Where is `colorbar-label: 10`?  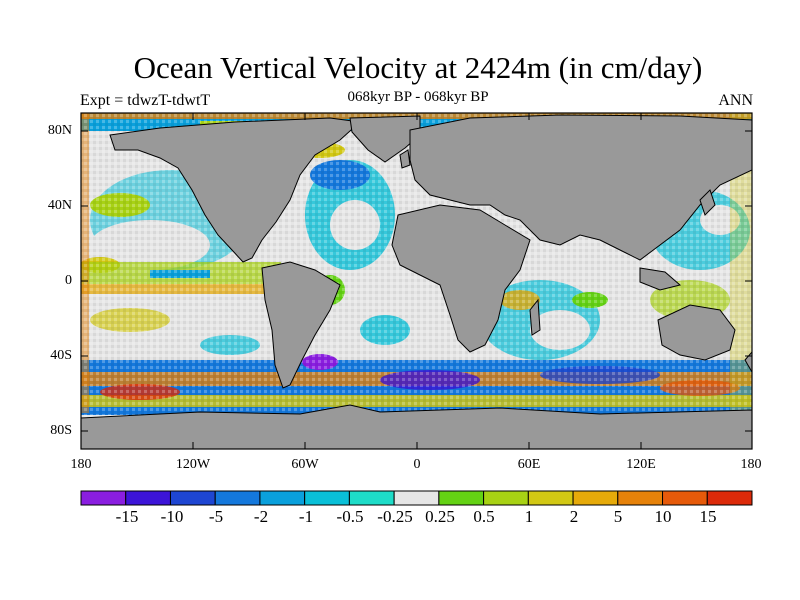 colorbar-label: 10 is located at coordinates (663, 516).